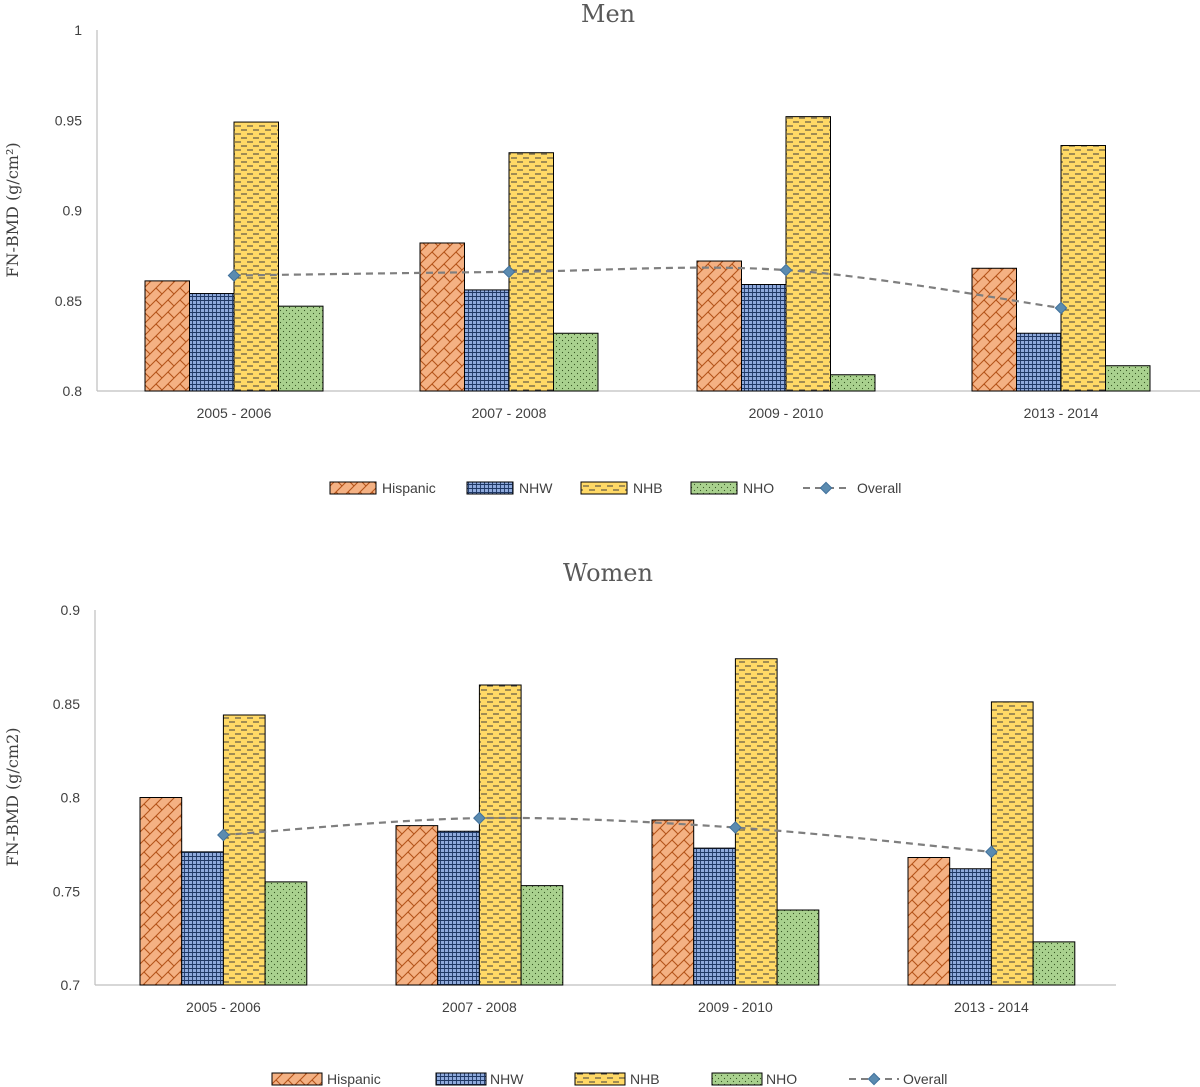 This screenshot has width=1200, height=1087. What do you see at coordinates (71, 985) in the screenshot?
I see `y-tick-label: 0.7` at bounding box center [71, 985].